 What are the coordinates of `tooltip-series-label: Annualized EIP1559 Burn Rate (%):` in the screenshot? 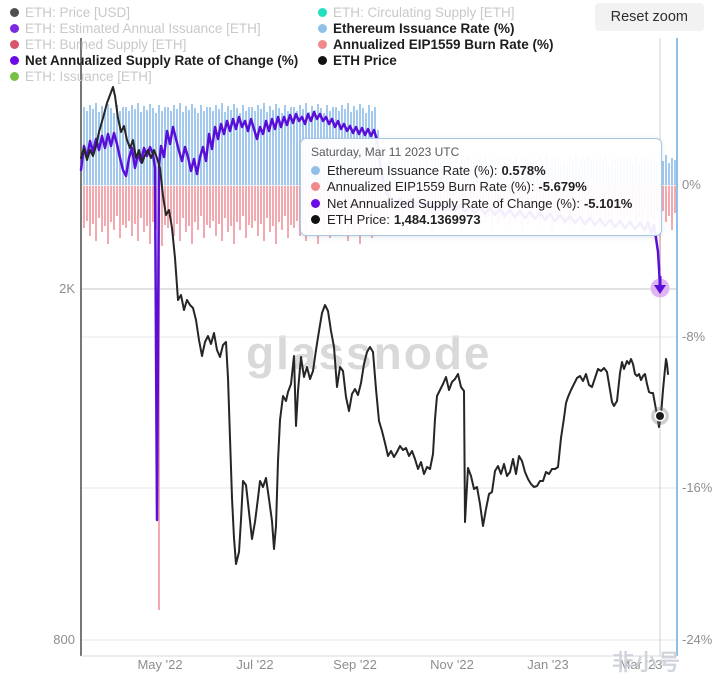 It's located at (431, 187).